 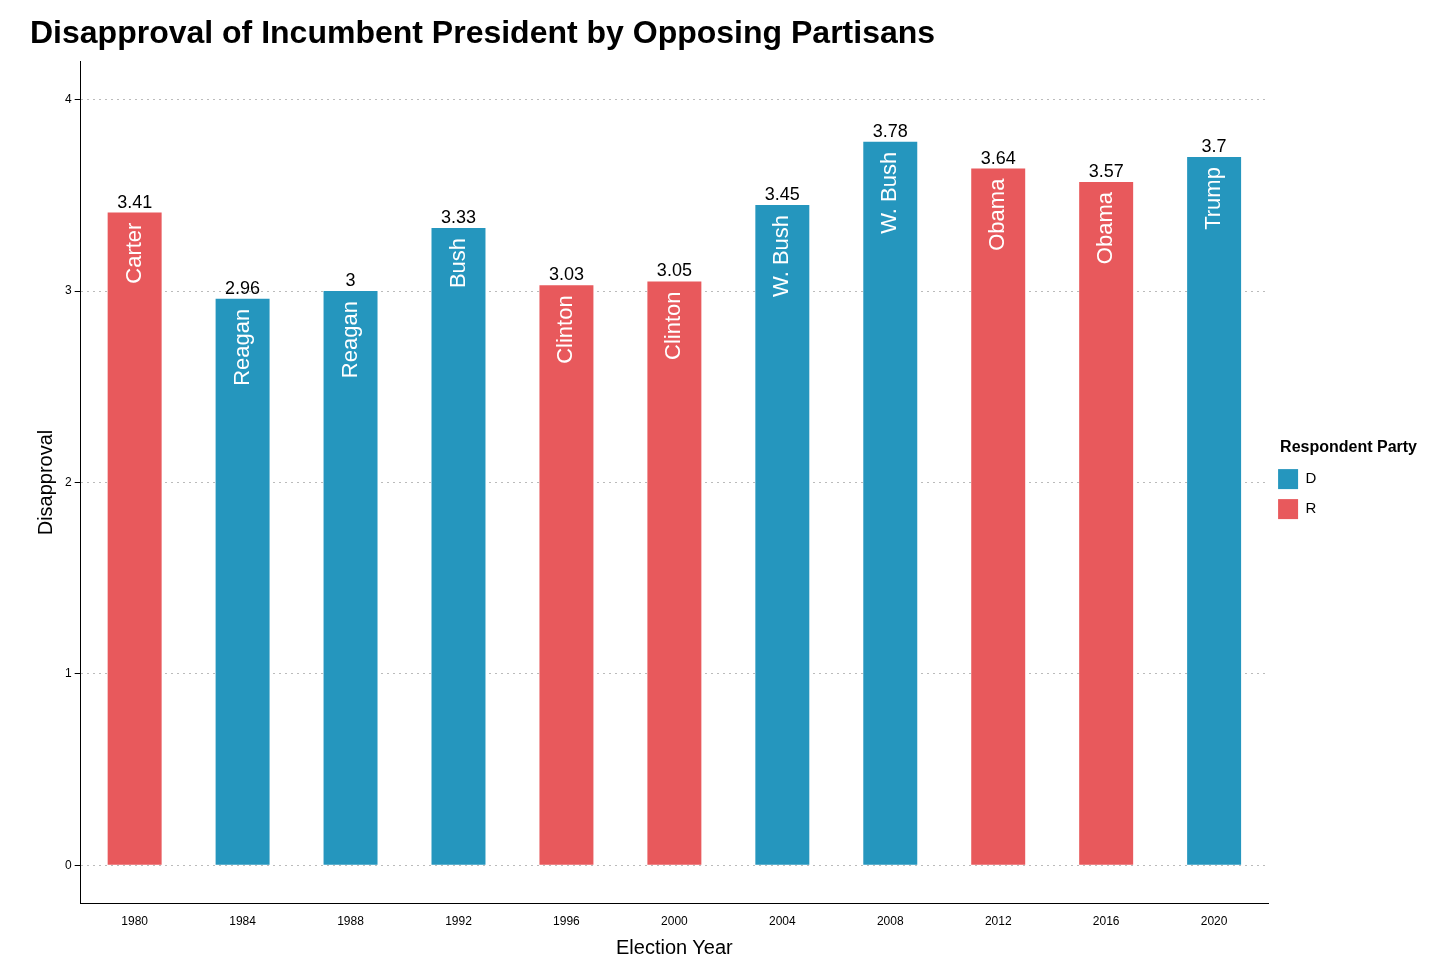 I want to click on data-label: 3.64, so click(x=998, y=157).